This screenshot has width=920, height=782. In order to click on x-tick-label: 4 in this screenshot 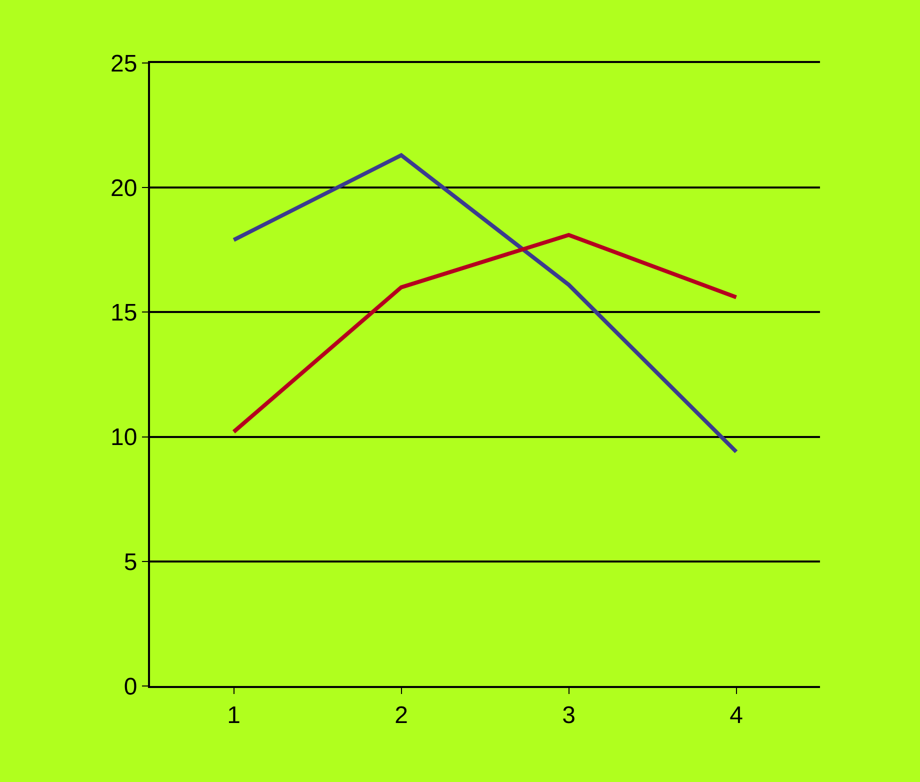, I will do `click(736, 715)`.